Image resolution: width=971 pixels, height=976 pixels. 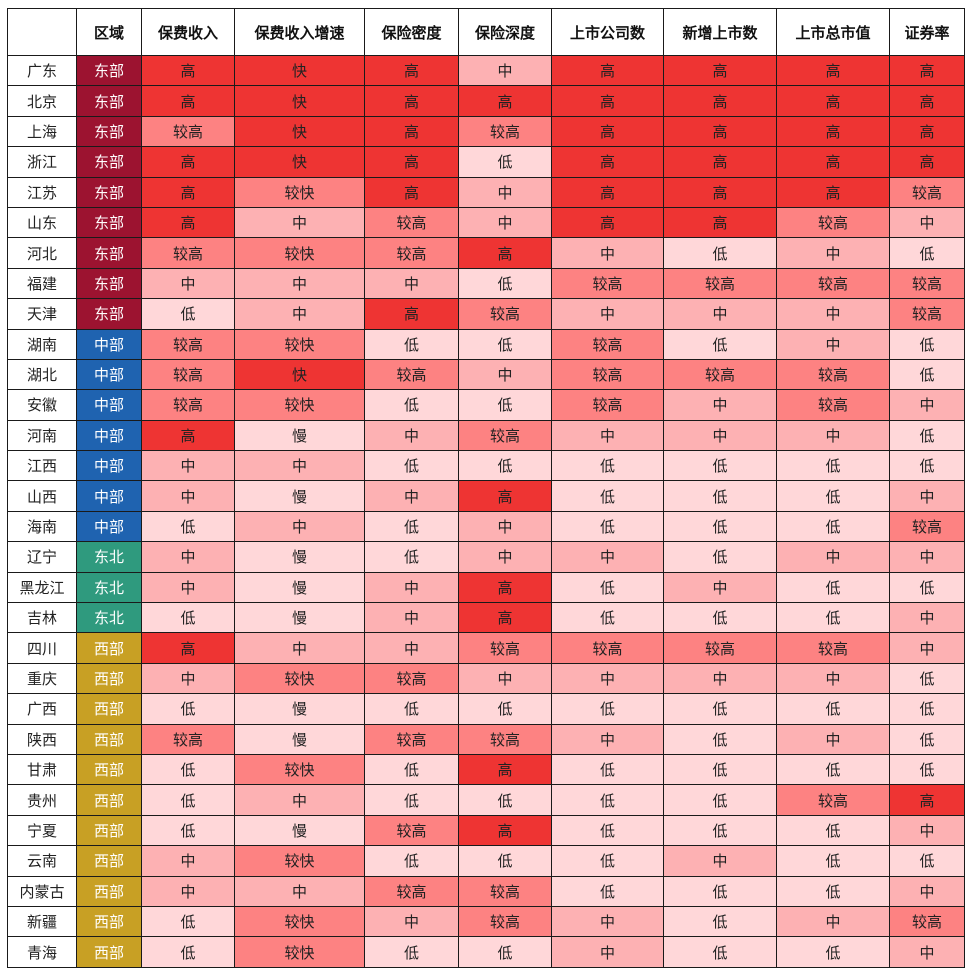 What do you see at coordinates (927, 32) in the screenshot?
I see `header-cell: 证券率` at bounding box center [927, 32].